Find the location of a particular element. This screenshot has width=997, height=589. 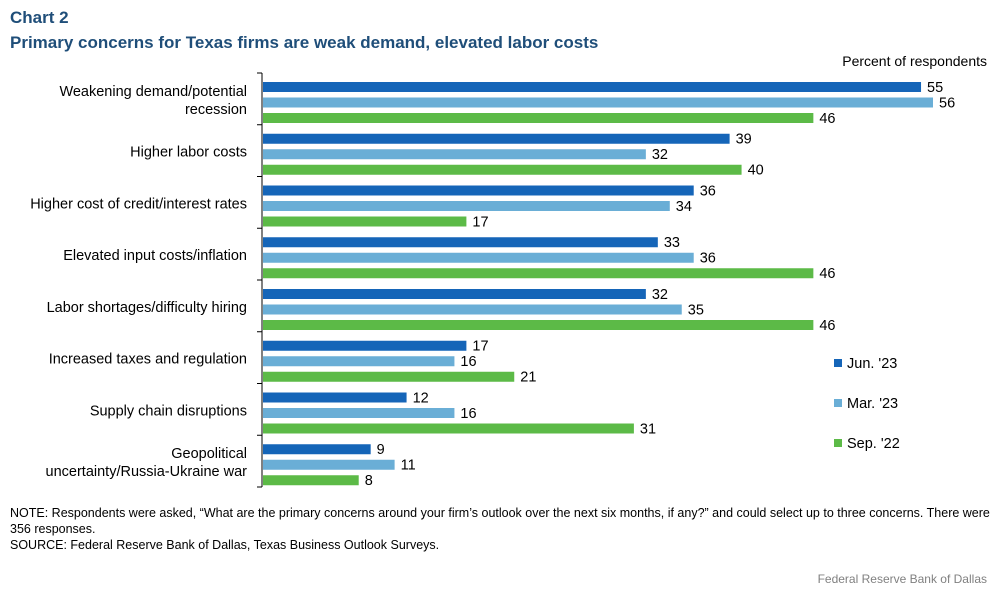

data-label: 33 is located at coordinates (672, 243).